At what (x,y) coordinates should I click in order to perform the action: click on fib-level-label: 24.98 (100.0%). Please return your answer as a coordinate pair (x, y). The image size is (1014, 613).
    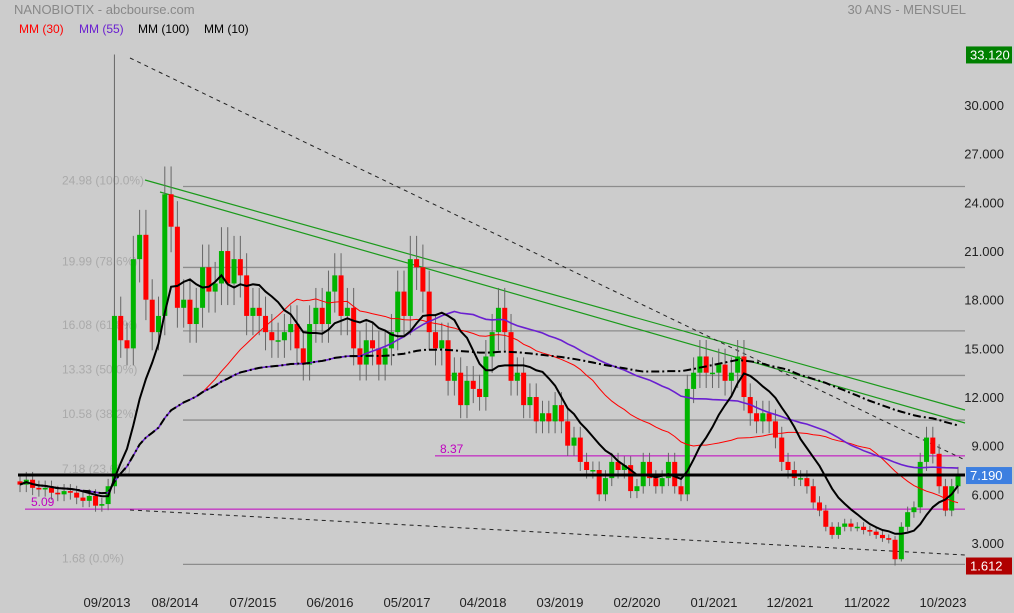
    Looking at the image, I should click on (103, 180).